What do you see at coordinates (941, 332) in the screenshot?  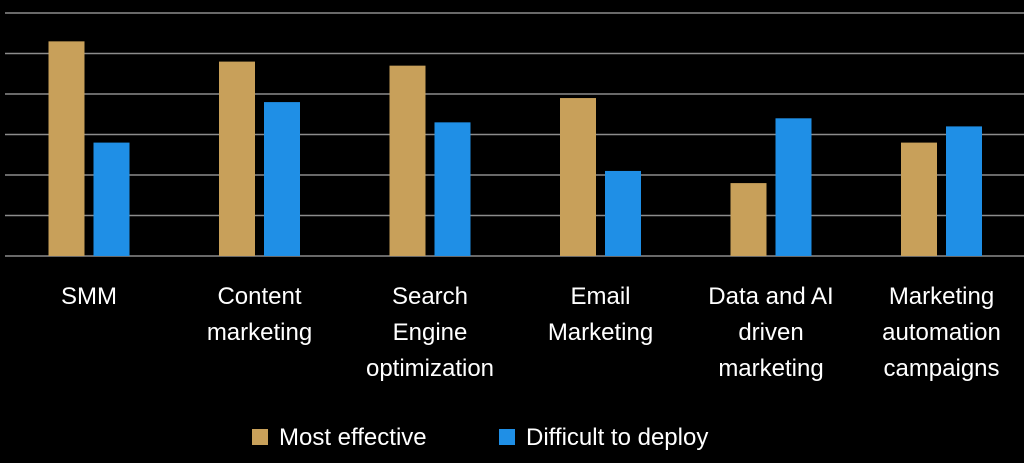 I see `category-label: Marketing automation campaigns` at bounding box center [941, 332].